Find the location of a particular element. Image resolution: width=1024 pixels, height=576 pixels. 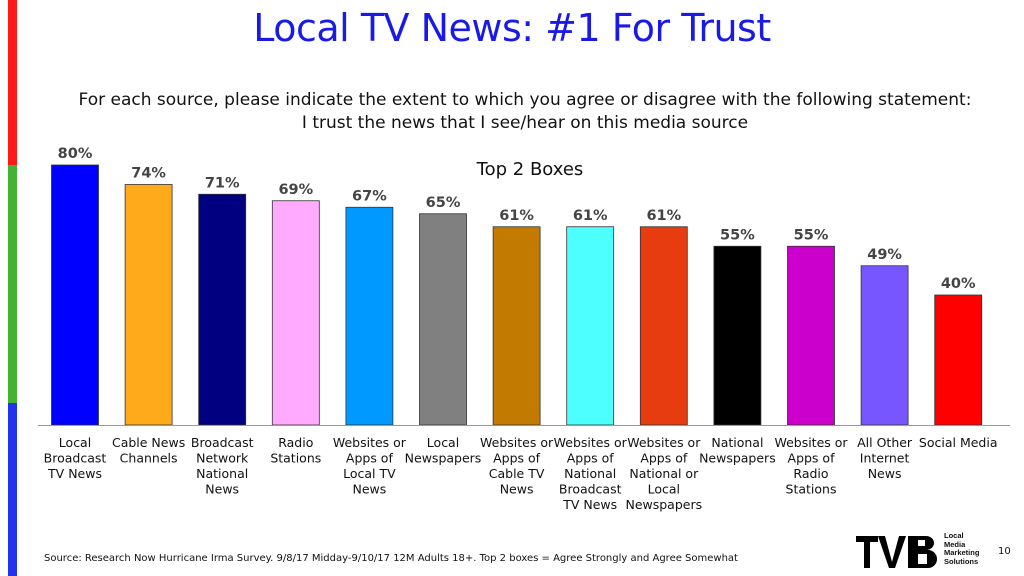

category-label: Radio Stations is located at coordinates (295, 450).